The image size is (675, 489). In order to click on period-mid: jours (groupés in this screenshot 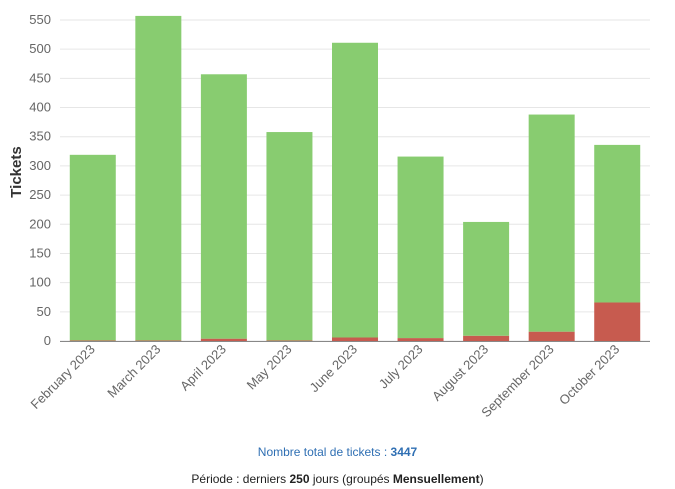, I will do `click(351, 479)`.